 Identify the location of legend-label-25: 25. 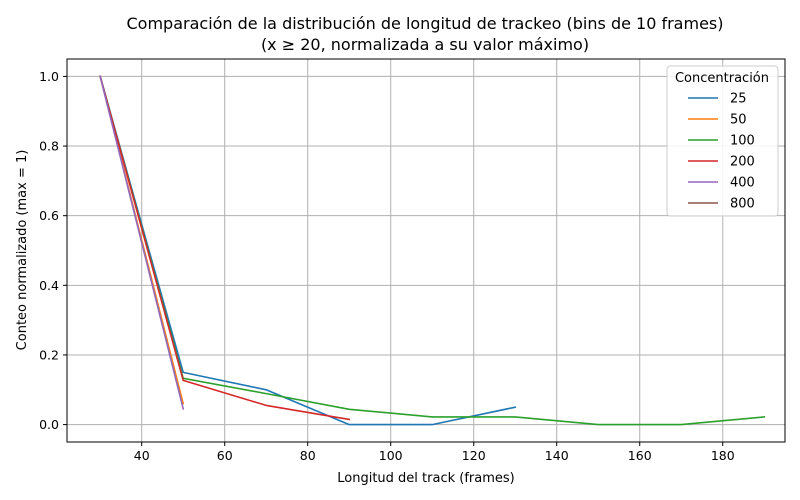
(738, 99).